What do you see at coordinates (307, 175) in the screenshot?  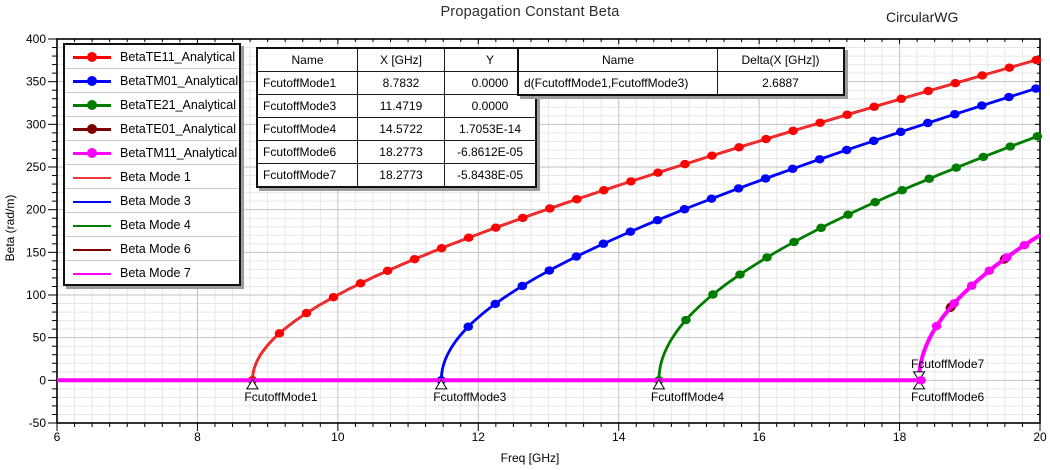 I see `marker-name-cell: FcutoffMode7` at bounding box center [307, 175].